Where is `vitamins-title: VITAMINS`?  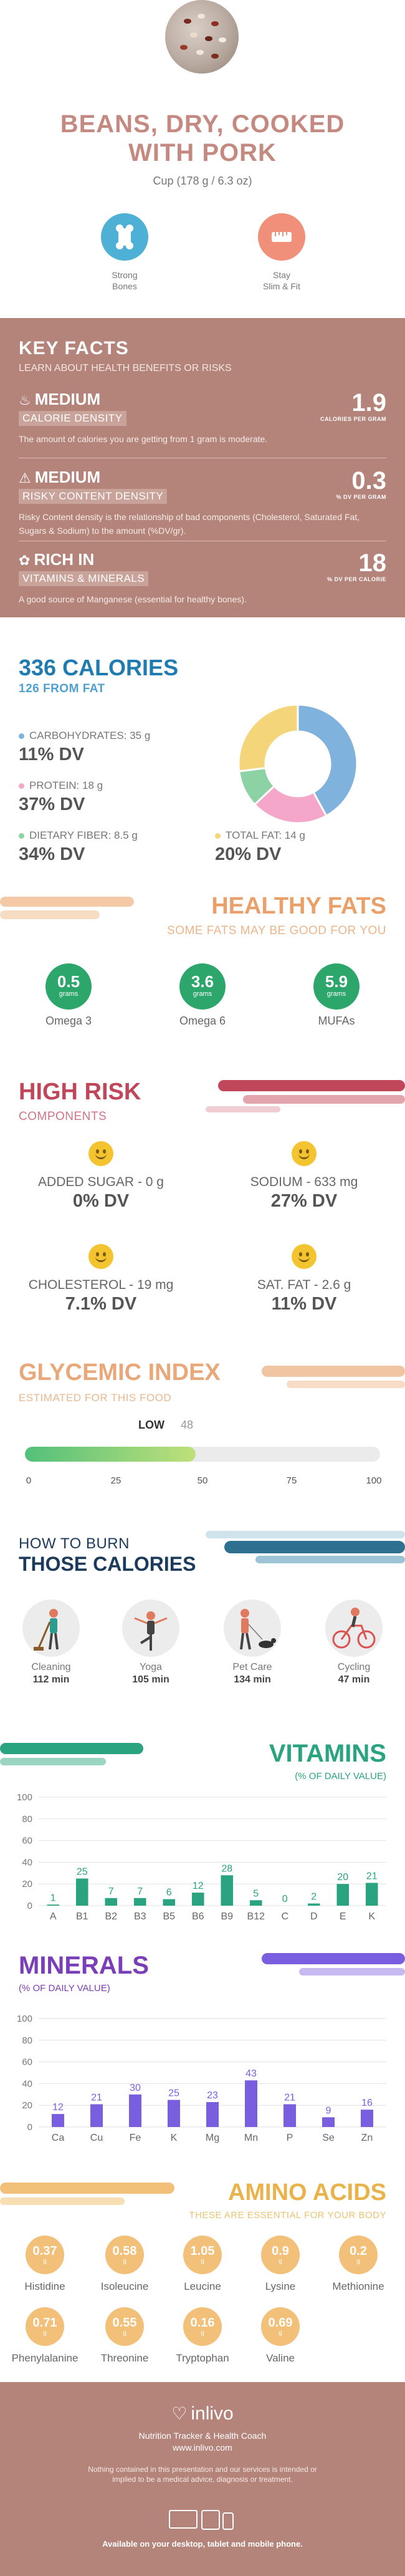 vitamins-title: VITAMINS is located at coordinates (327, 1753).